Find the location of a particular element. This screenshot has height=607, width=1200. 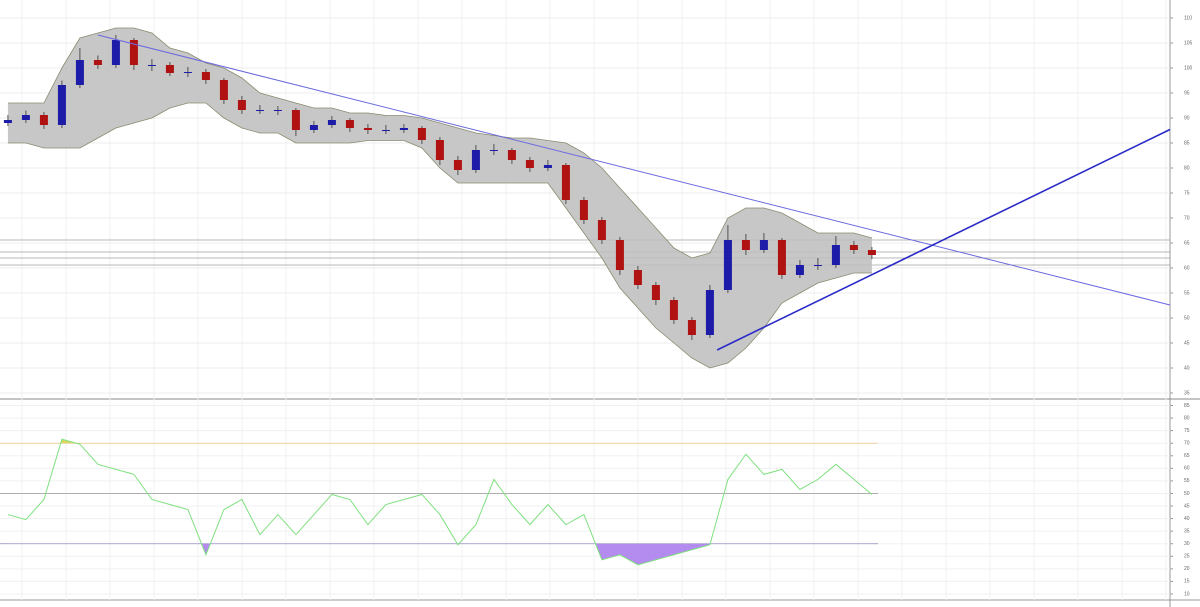

rsi-tick-label: 85 is located at coordinates (1187, 406).